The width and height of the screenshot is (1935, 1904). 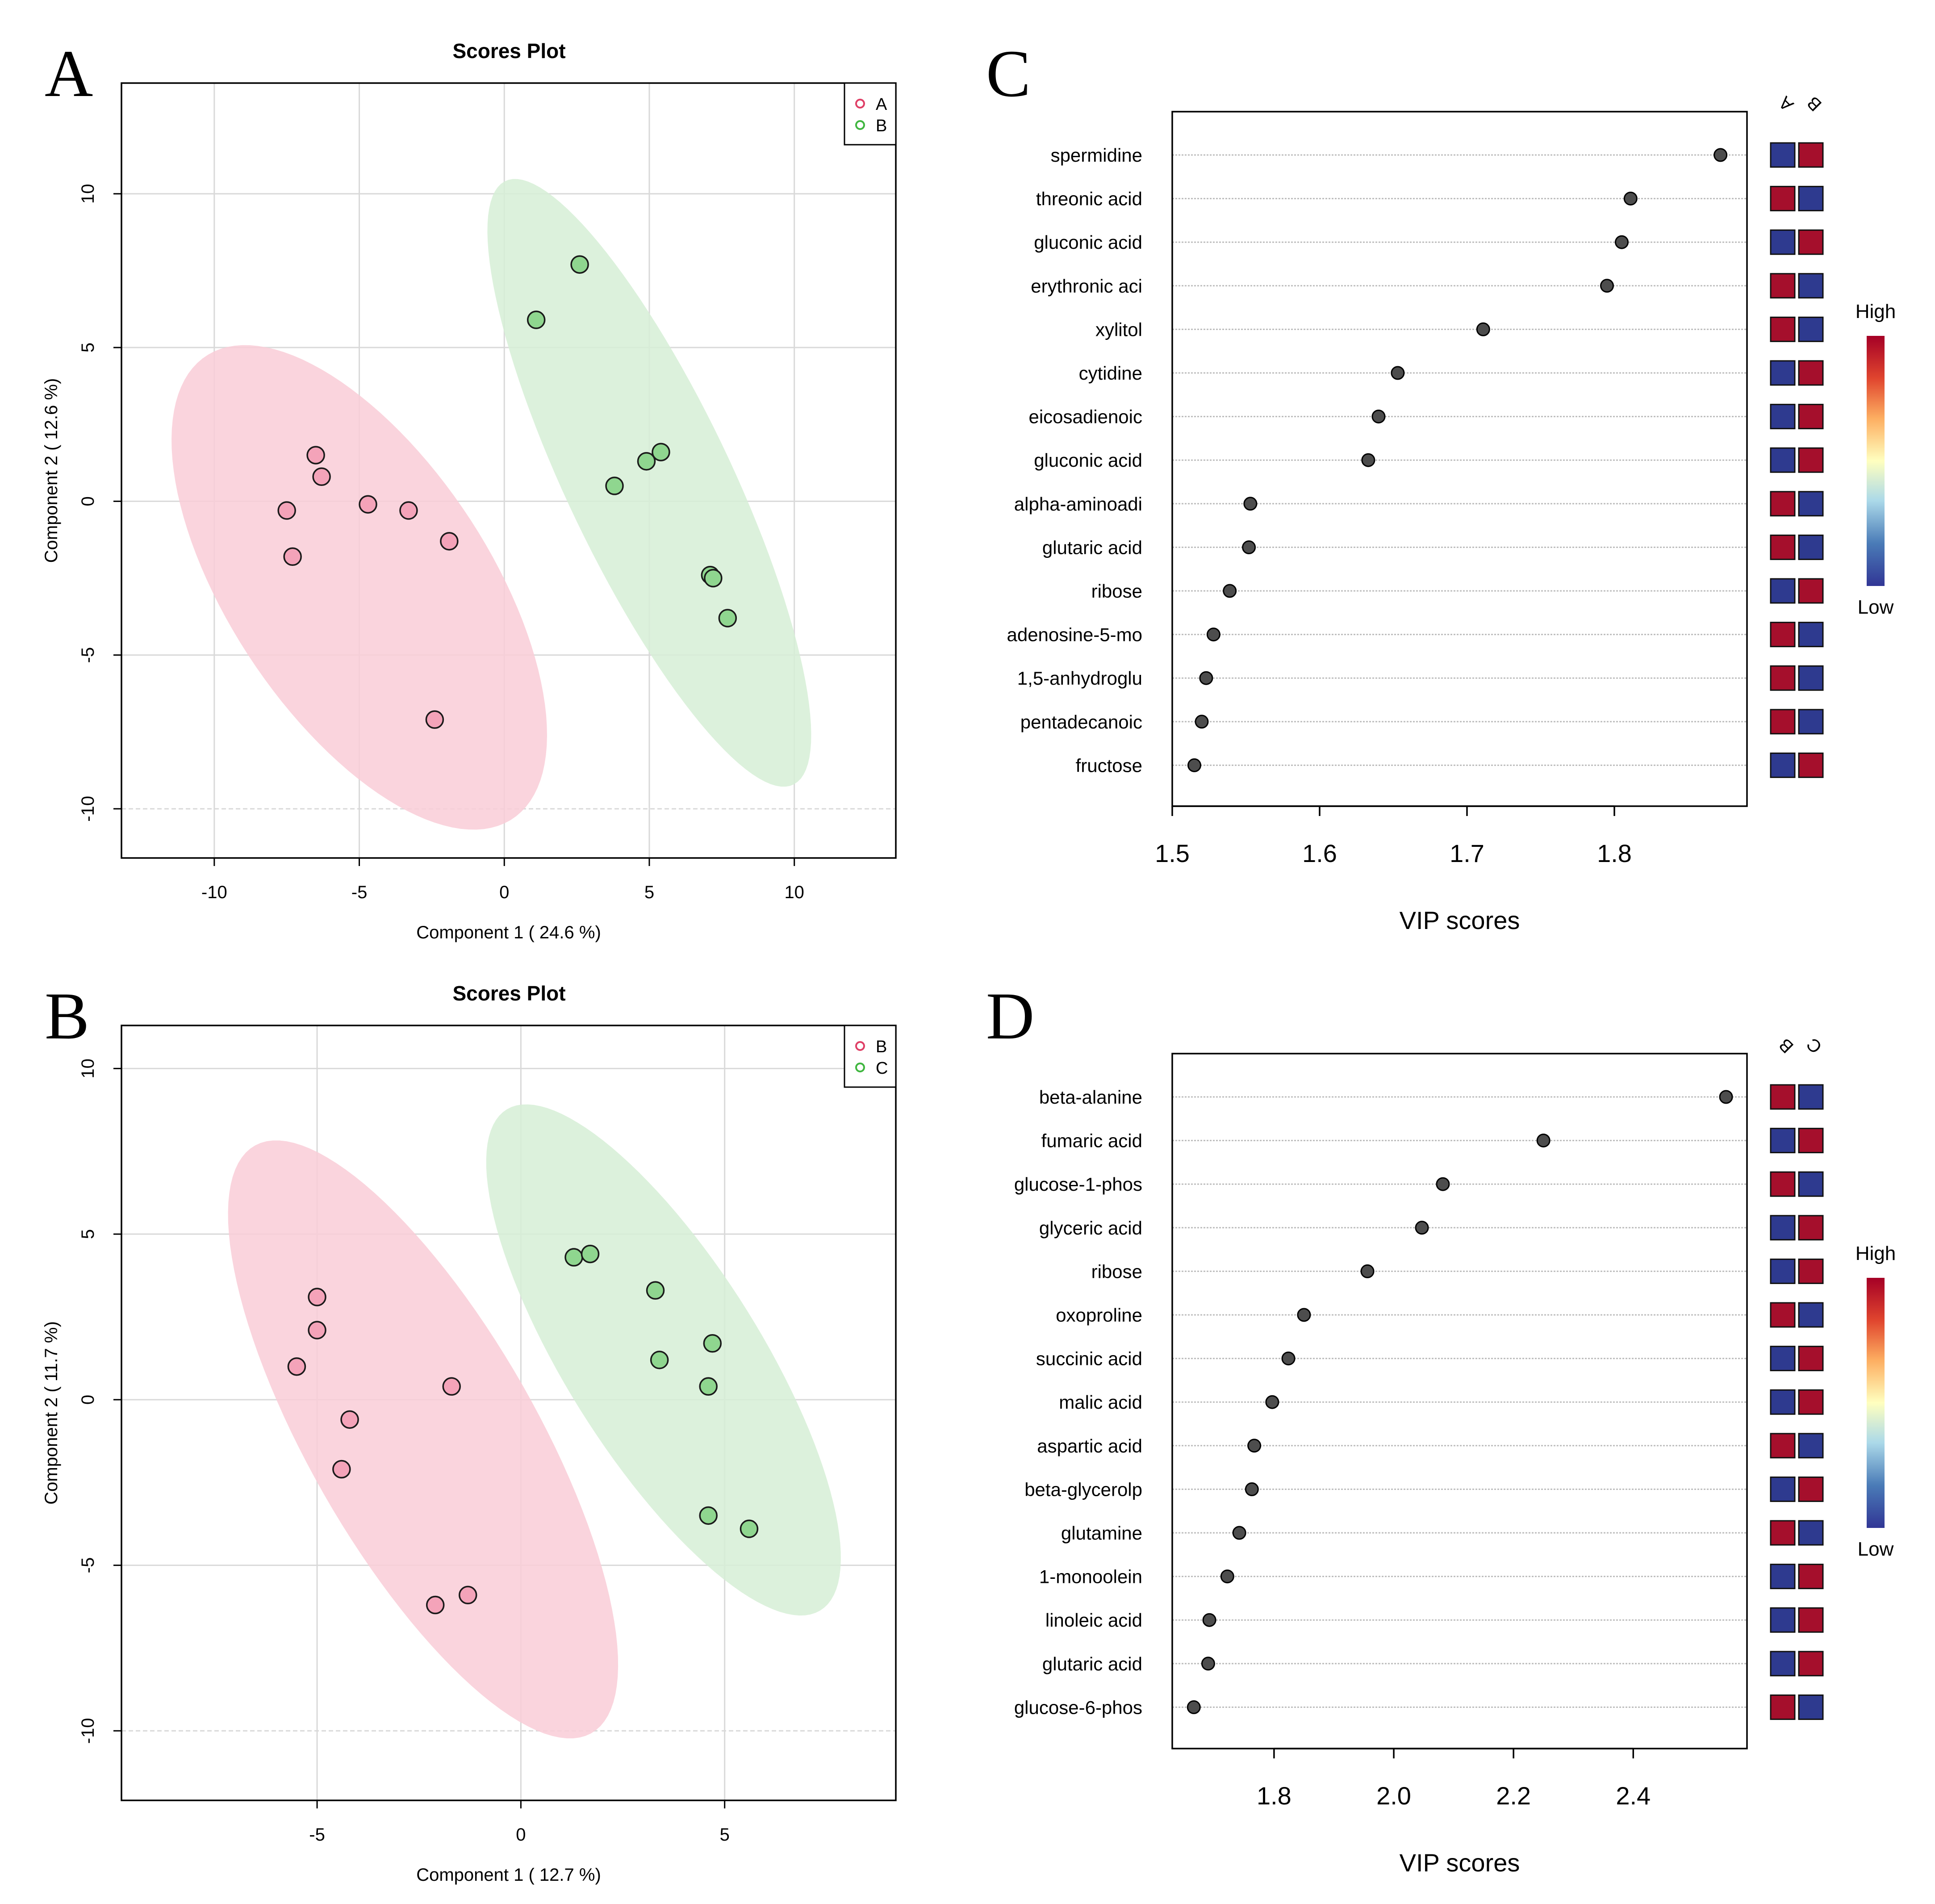 I want to click on y-tick-label: 0, so click(x=88, y=1400).